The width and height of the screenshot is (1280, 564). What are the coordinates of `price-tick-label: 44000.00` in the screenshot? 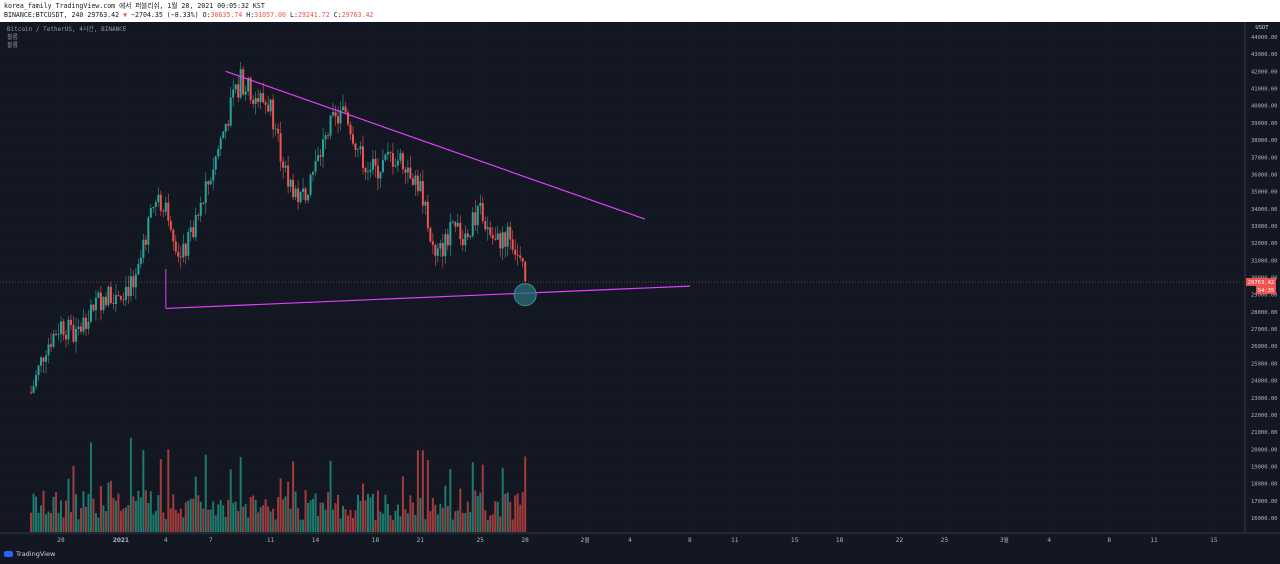 It's located at (1264, 38).